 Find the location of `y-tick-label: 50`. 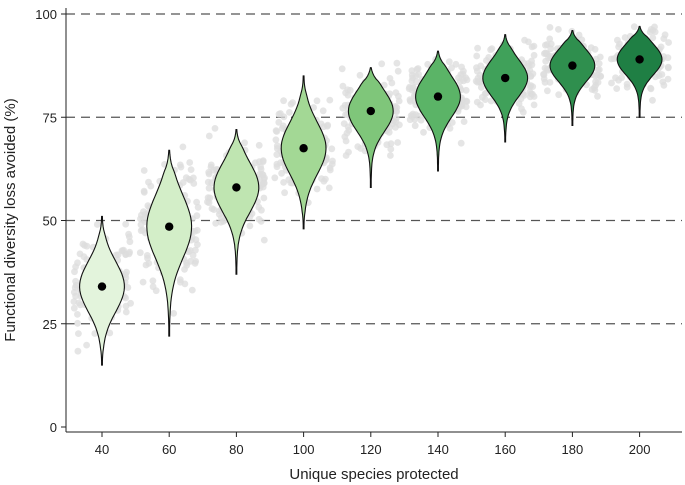

y-tick-label: 50 is located at coordinates (50, 221).